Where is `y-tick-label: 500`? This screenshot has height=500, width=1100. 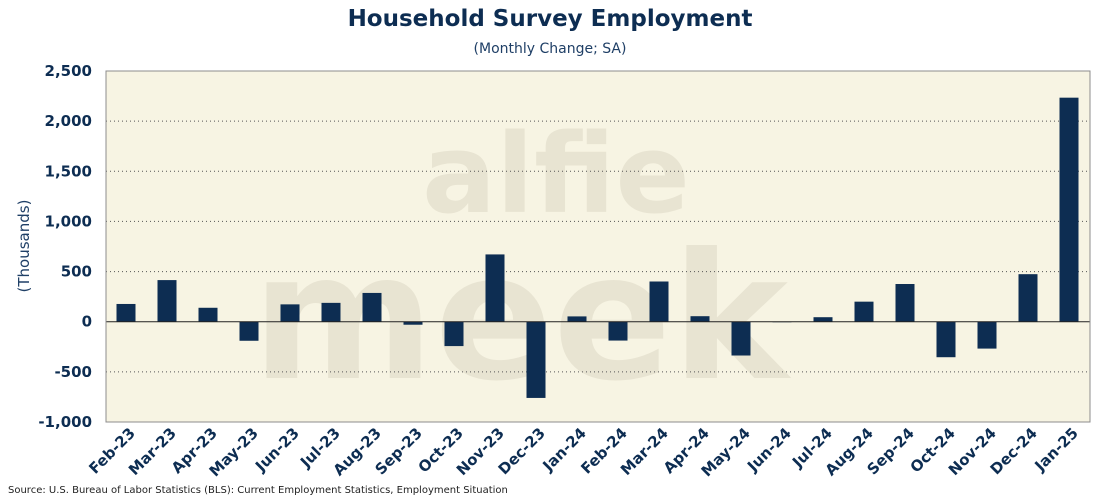 y-tick-label: 500 is located at coordinates (76, 272).